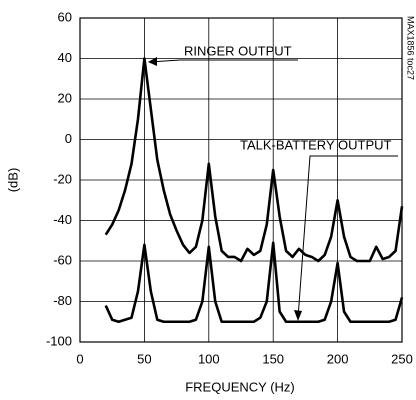 This screenshot has height=400, width=416. Describe the element at coordinates (62, 178) in the screenshot. I see `y-tick-label: -20` at that location.